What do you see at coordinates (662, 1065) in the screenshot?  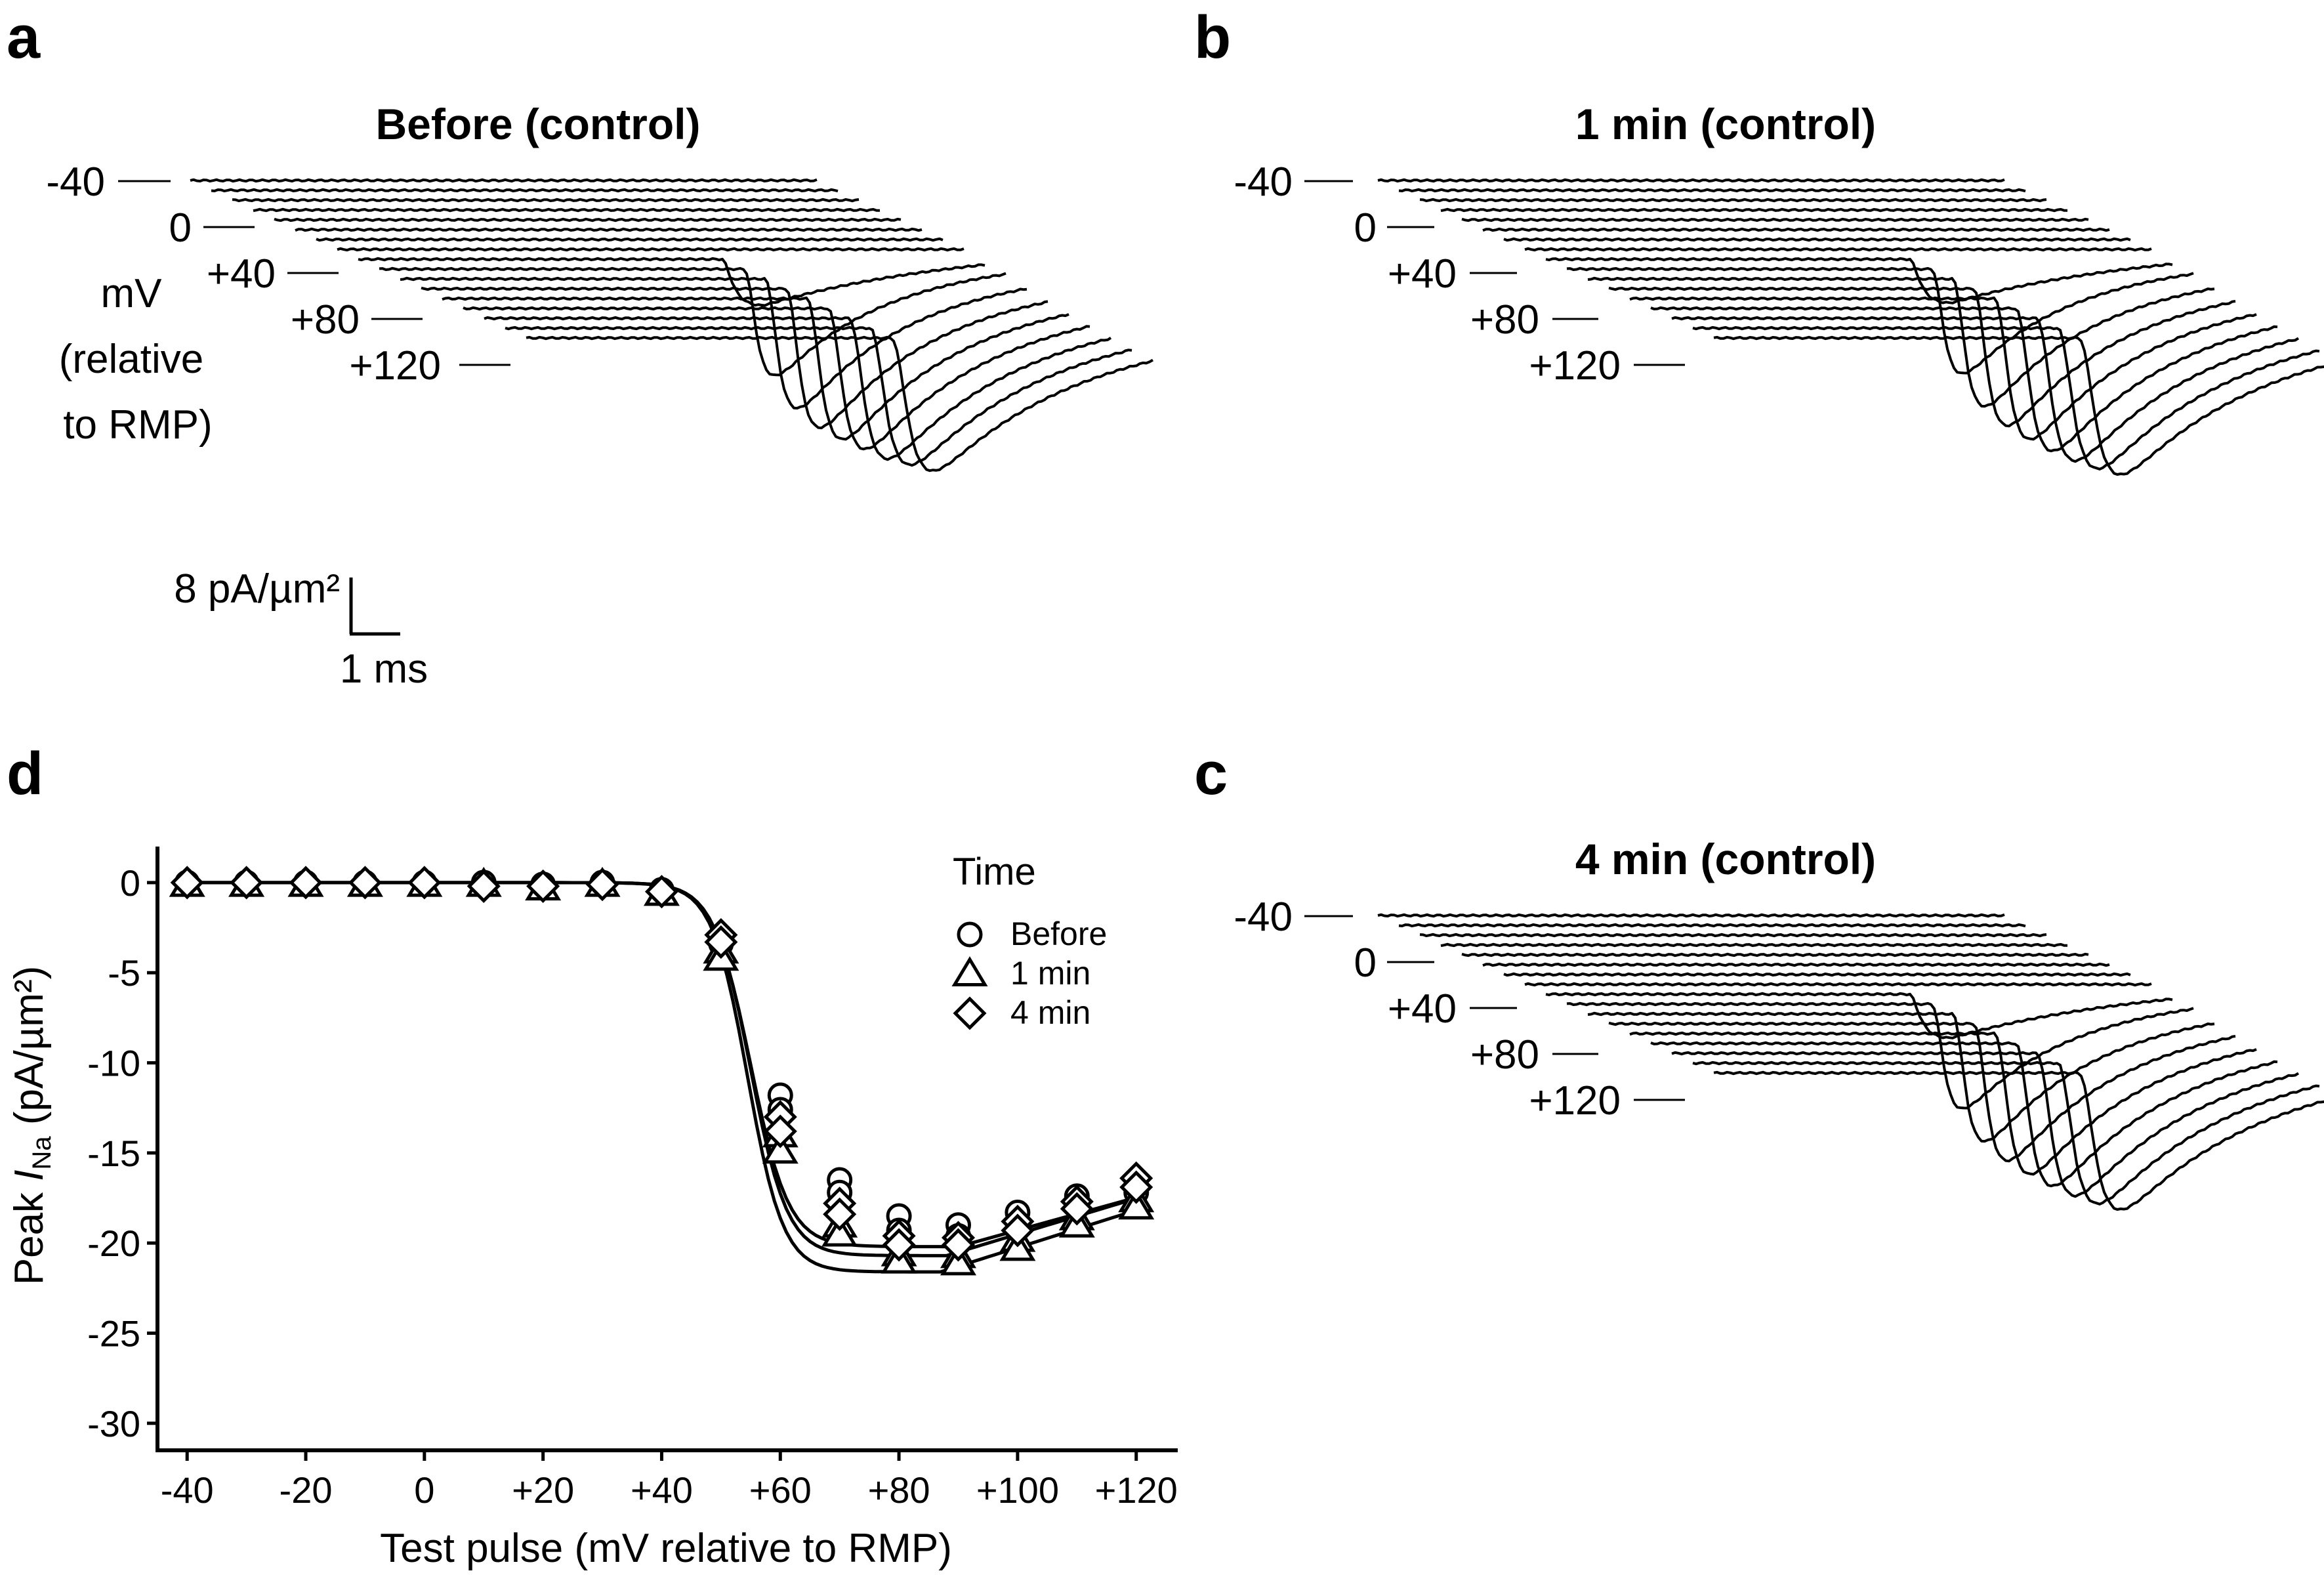 I see `fit-curve-before` at bounding box center [662, 1065].